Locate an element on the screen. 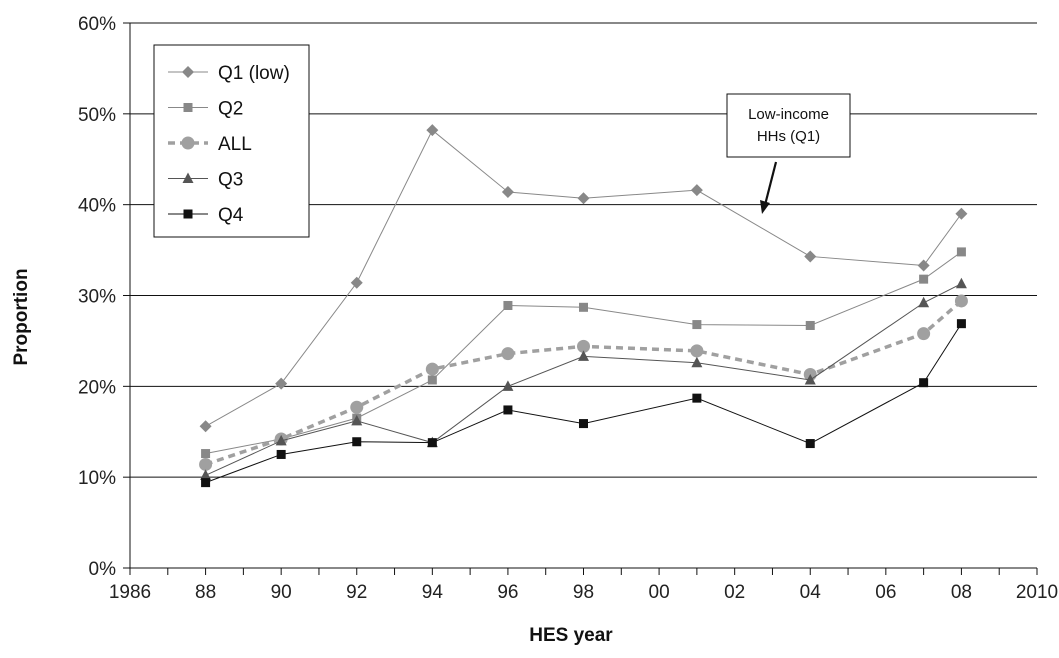 This screenshot has width=1059, height=658. x-tick-label: 98 is located at coordinates (583, 592).